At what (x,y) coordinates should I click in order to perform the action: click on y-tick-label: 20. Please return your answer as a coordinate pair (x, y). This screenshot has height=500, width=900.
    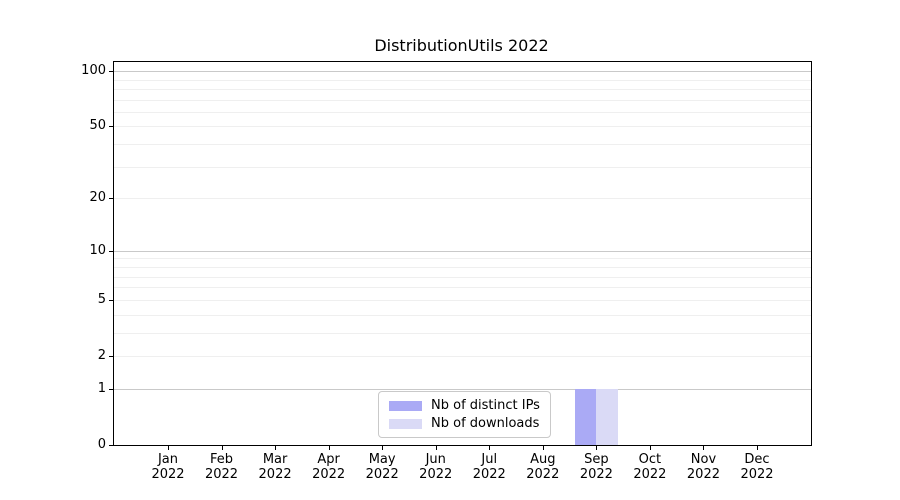
    Looking at the image, I should click on (97, 198).